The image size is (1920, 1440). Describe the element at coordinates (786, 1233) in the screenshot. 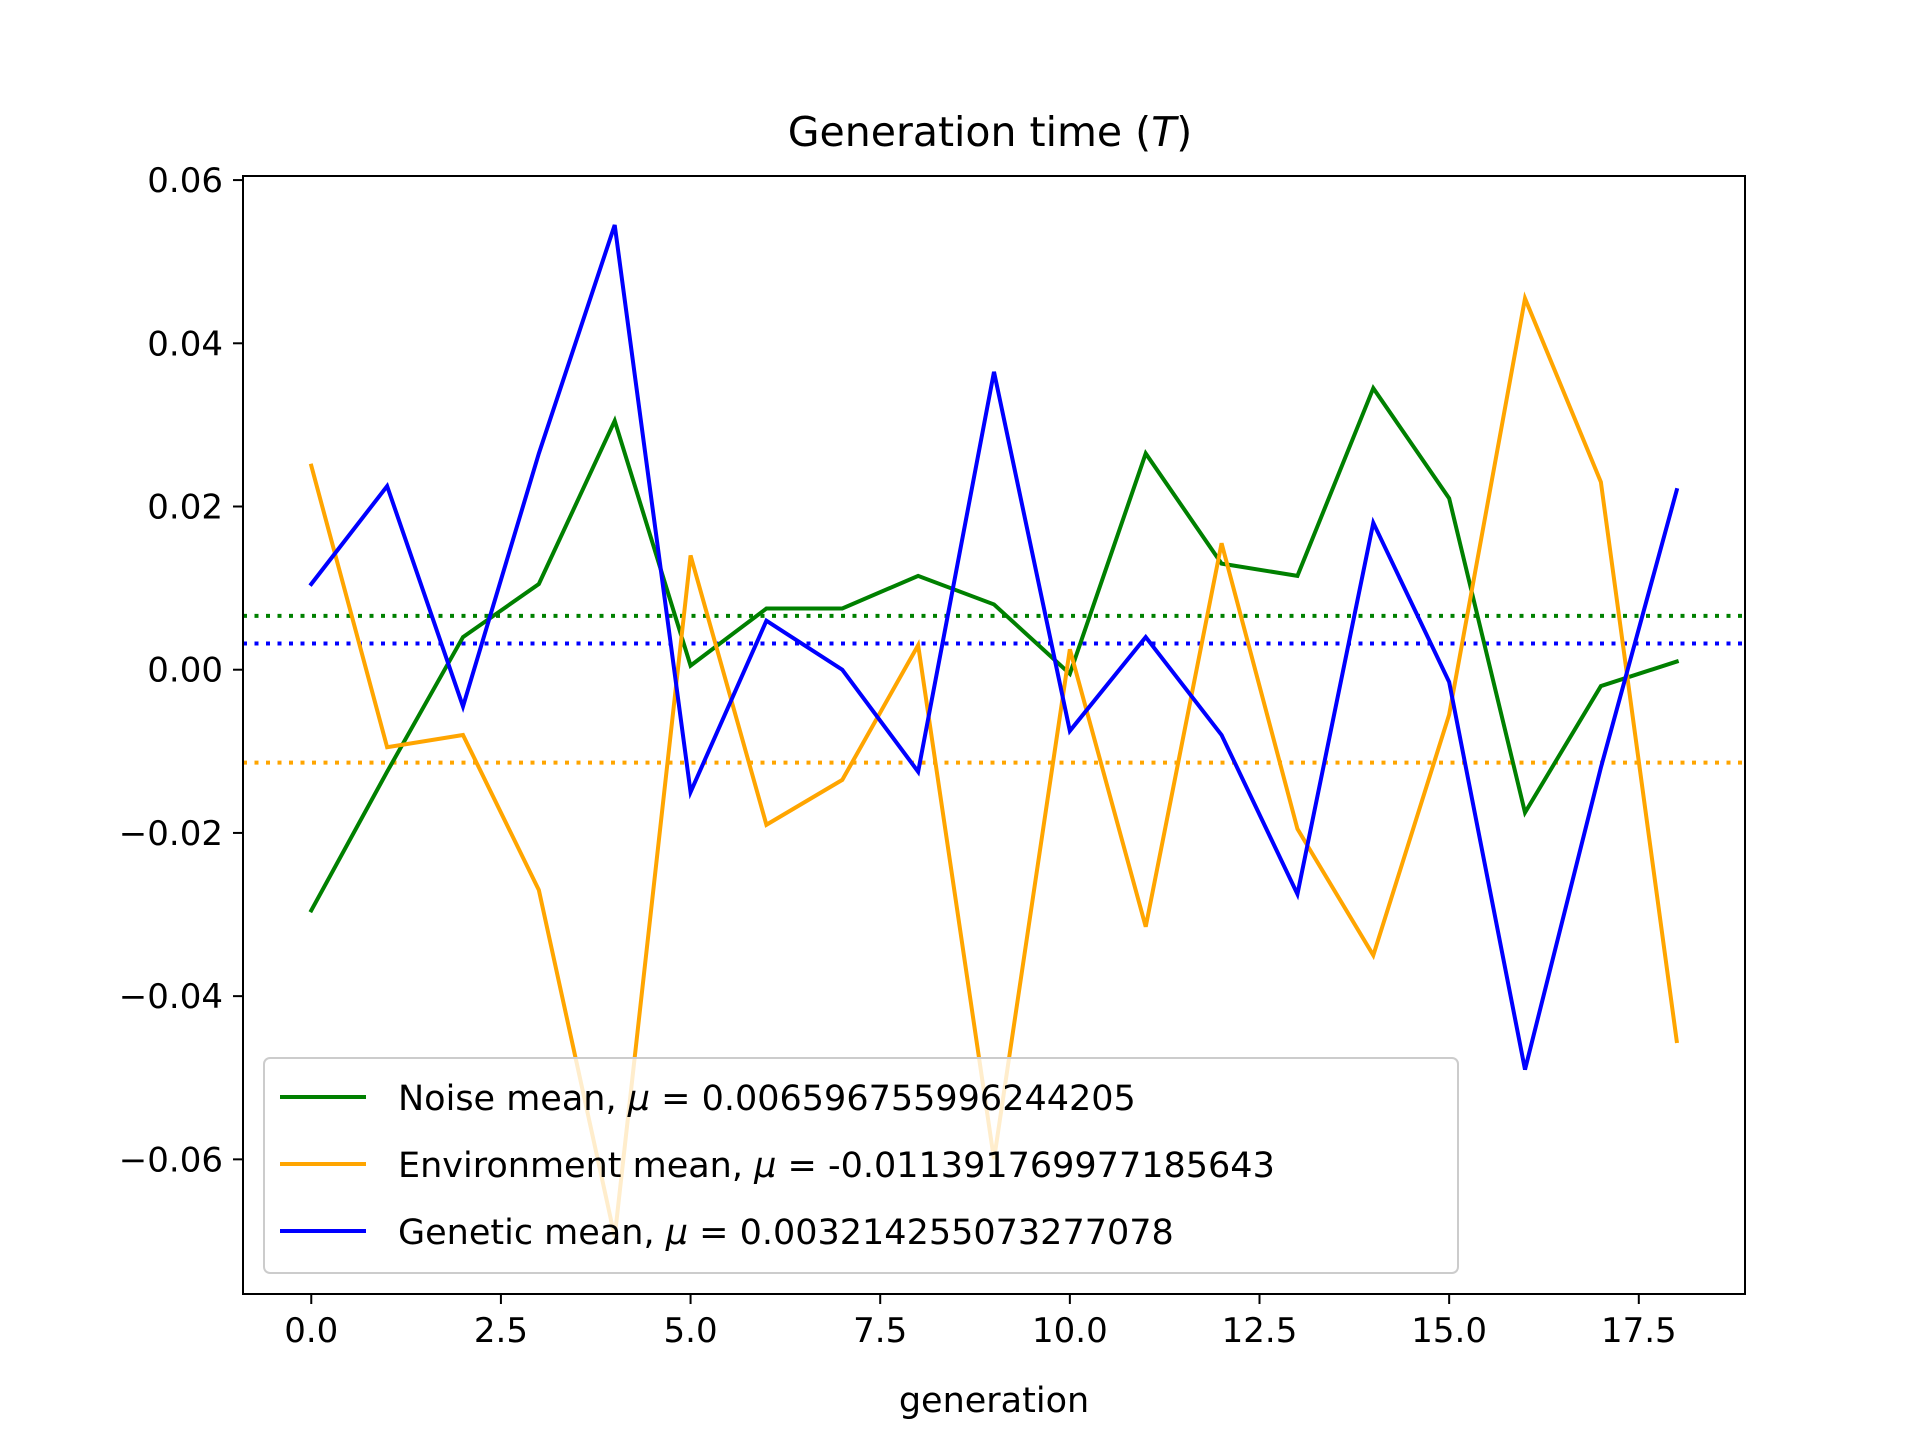

I see `legend-entry: Genetic mean, μ = 0.003214255073277078` at that location.